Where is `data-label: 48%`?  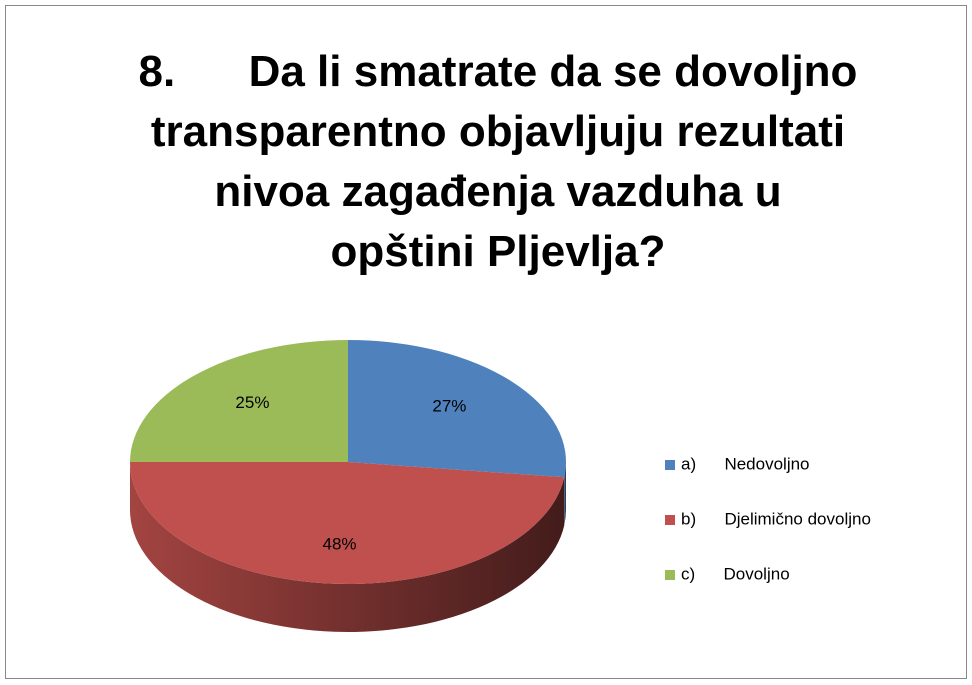 data-label: 48% is located at coordinates (339, 543).